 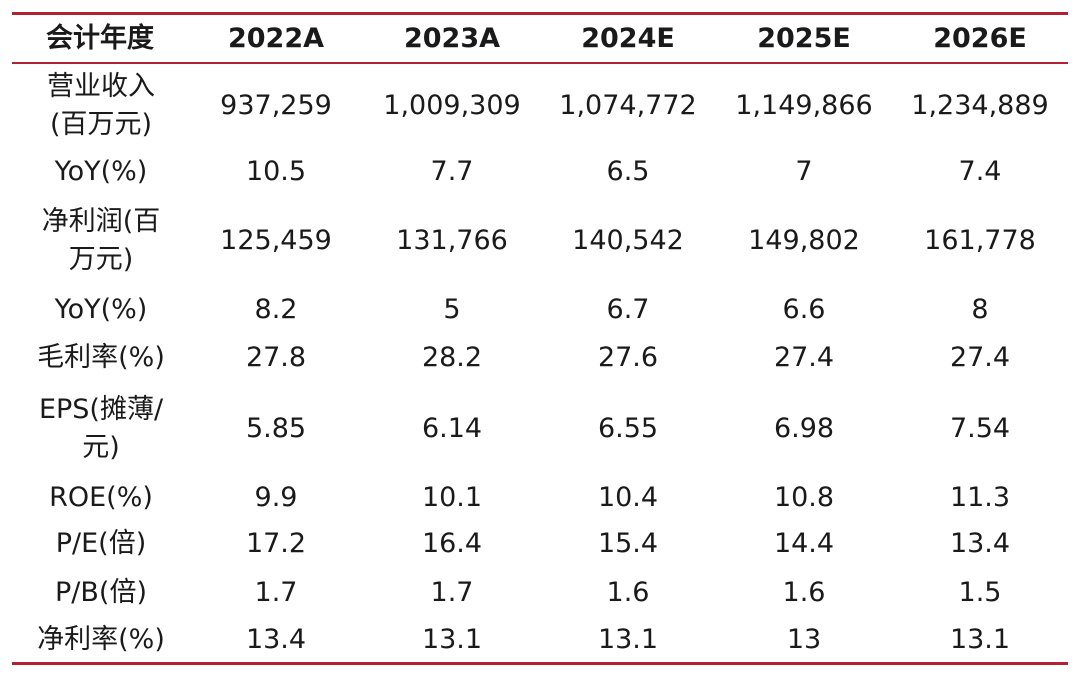 What do you see at coordinates (980, 38) in the screenshot?
I see `header-cell: 2026E` at bounding box center [980, 38].